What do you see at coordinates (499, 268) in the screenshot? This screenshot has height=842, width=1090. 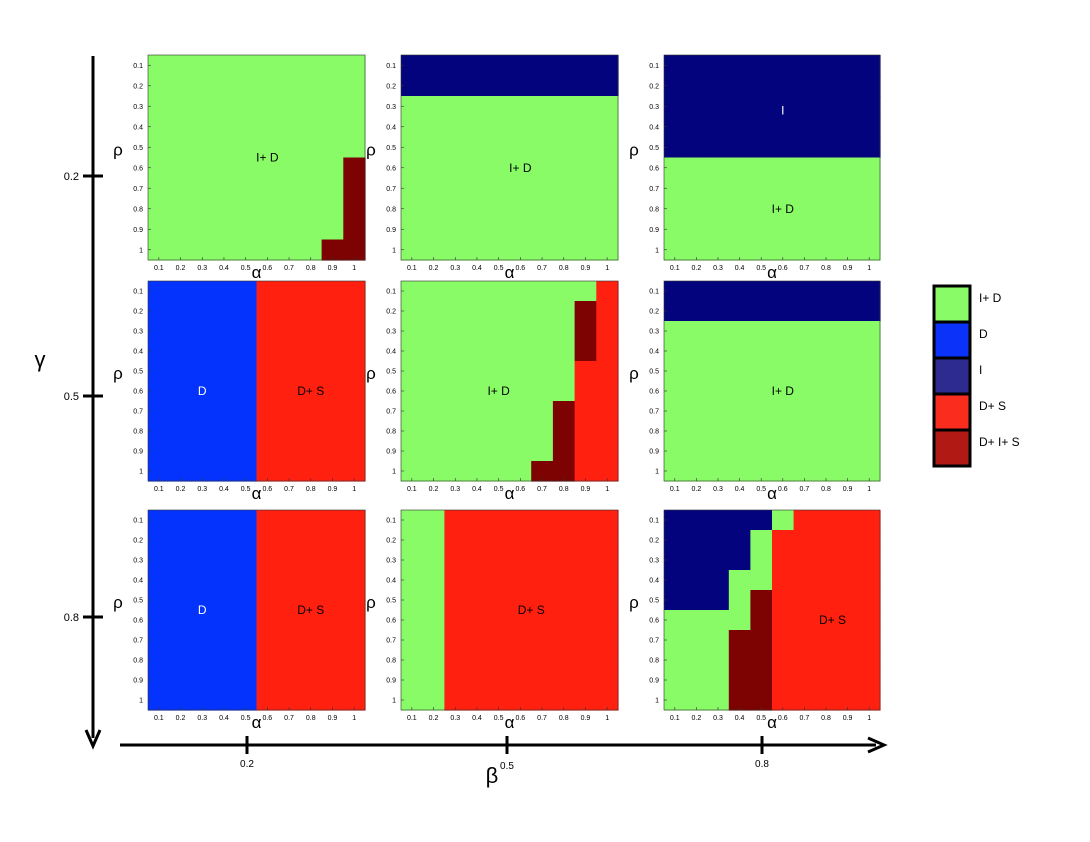 I see `x-tick-label: 0.5` at bounding box center [499, 268].